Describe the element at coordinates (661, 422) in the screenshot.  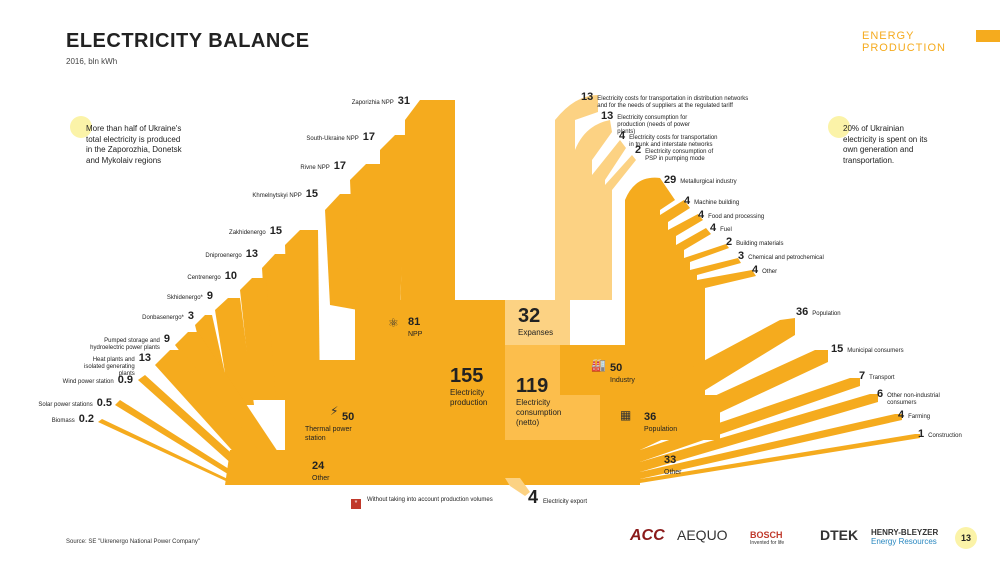
I see `hub-population: 36 Population` at that location.